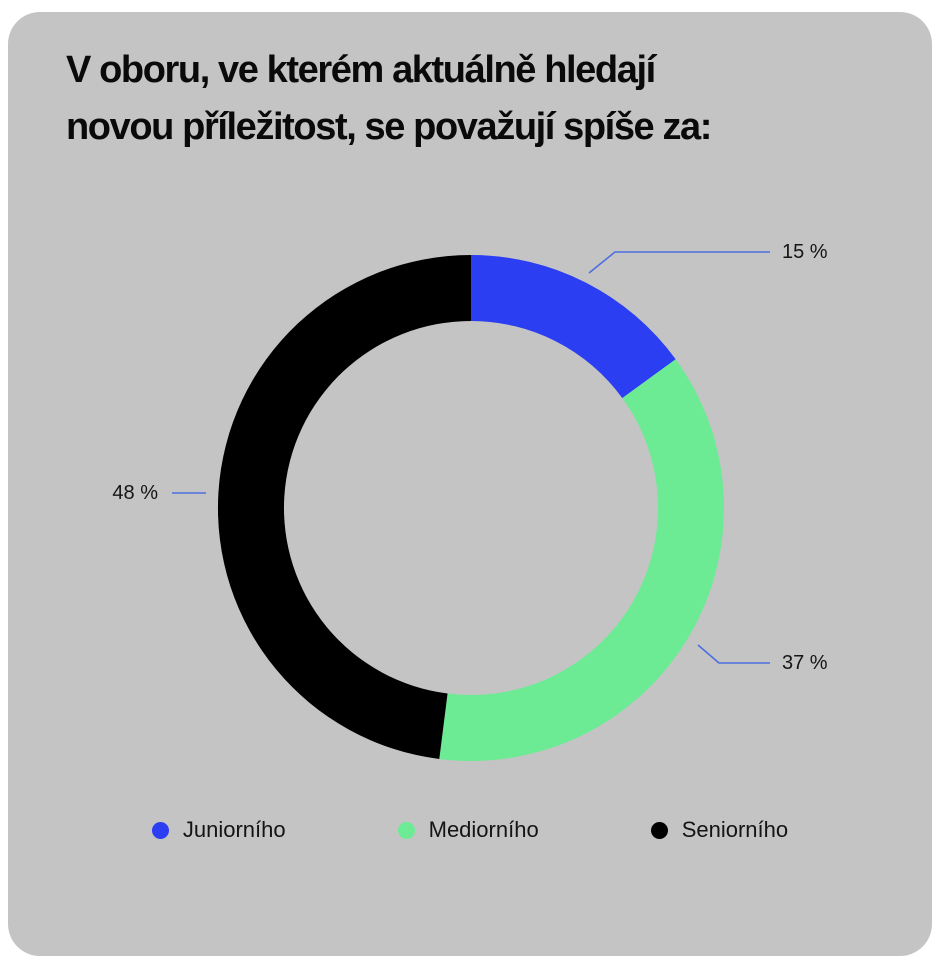 The height and width of the screenshot is (966, 940). What do you see at coordinates (679, 262) in the screenshot?
I see `callout-line-juniorniho` at bounding box center [679, 262].